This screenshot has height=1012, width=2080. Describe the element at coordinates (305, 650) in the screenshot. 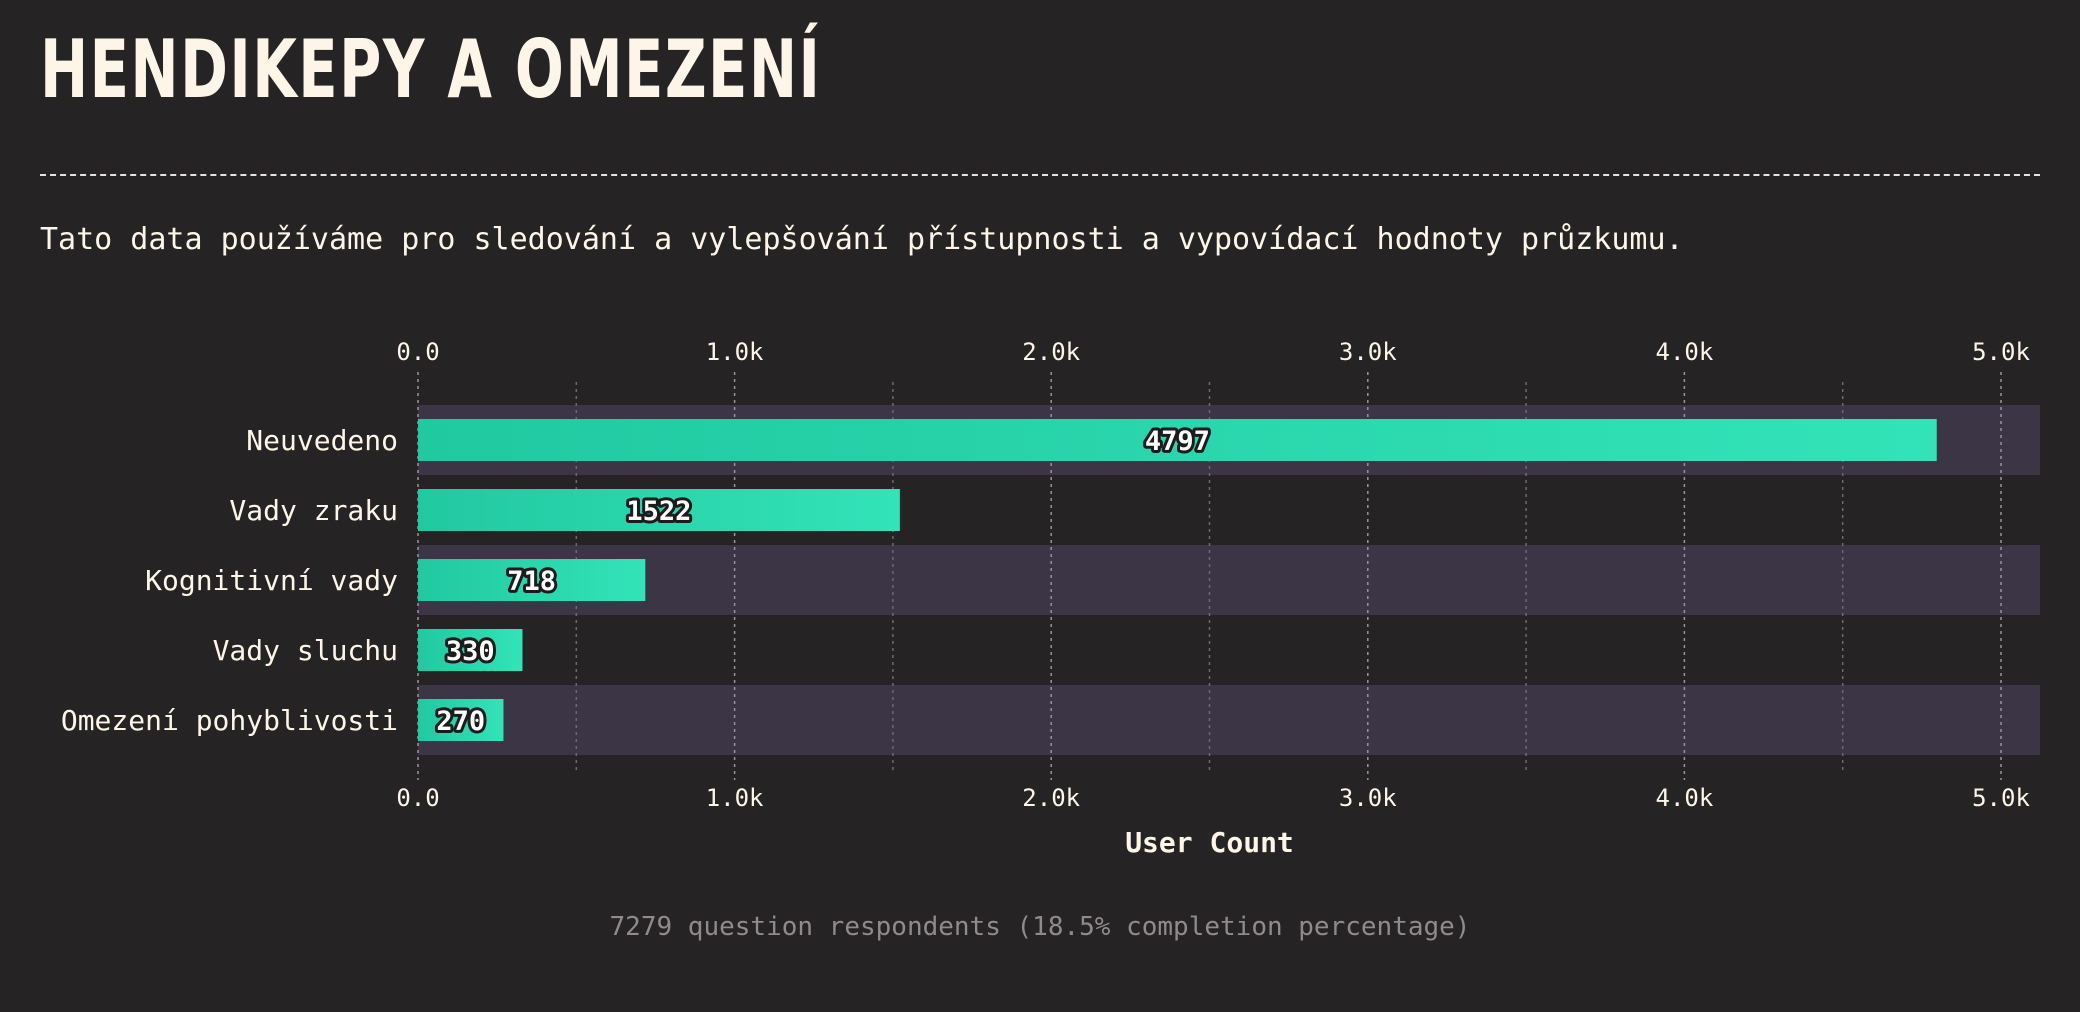

I see `category-label: Vady sluchu` at that location.